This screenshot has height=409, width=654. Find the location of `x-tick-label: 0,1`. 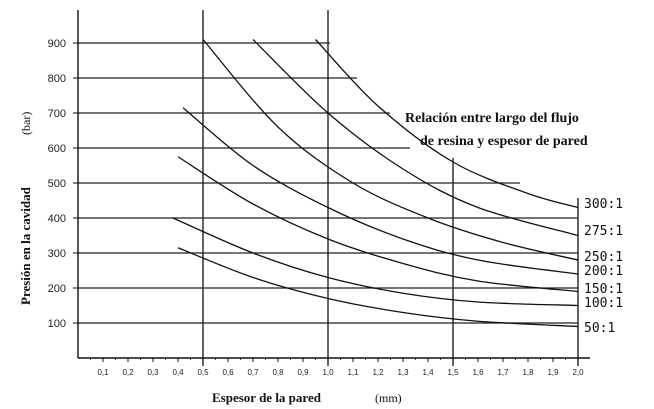

x-tick-label: 0,1 is located at coordinates (103, 372).